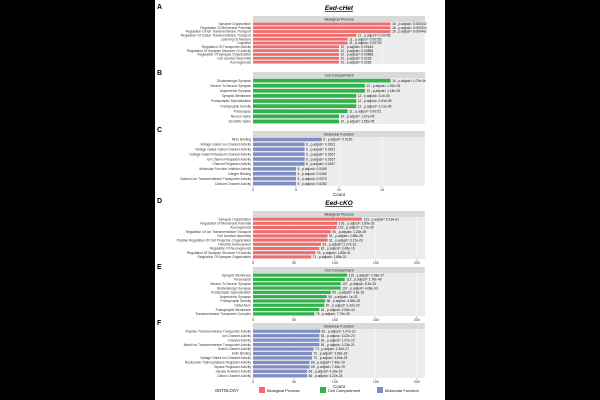 The height and width of the screenshot is (400, 600). What do you see at coordinates (244, 43) in the screenshot?
I see `category-label: Cognition` at bounding box center [244, 43].